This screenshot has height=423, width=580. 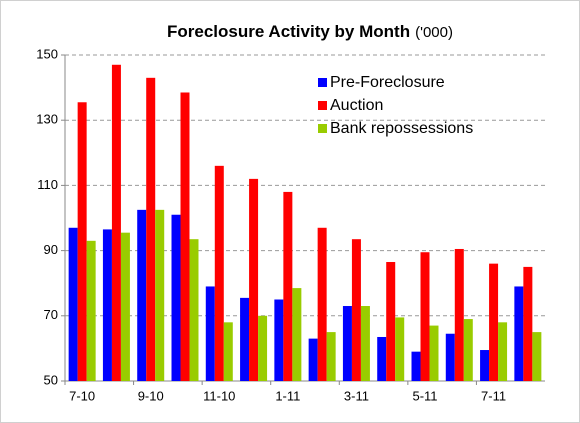 I want to click on x-tick-label: 3-11, so click(x=356, y=395).